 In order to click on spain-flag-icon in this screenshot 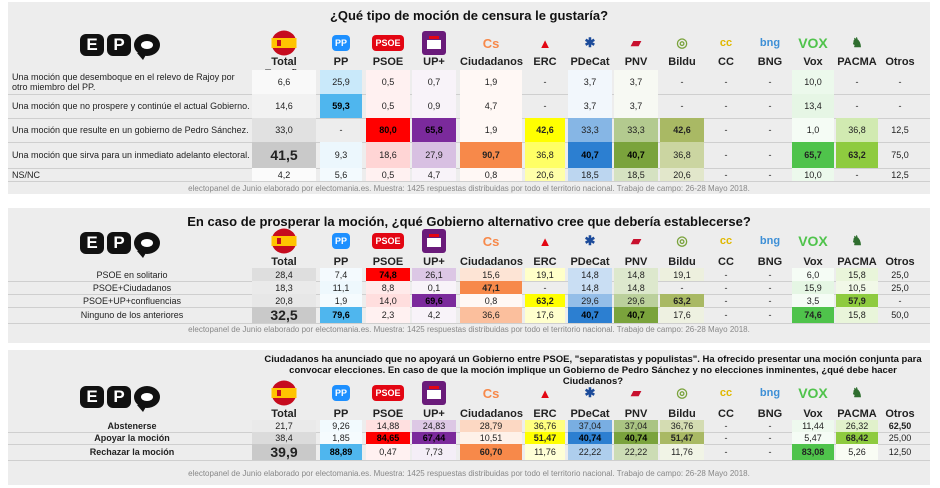, I will do `click(284, 393)`.